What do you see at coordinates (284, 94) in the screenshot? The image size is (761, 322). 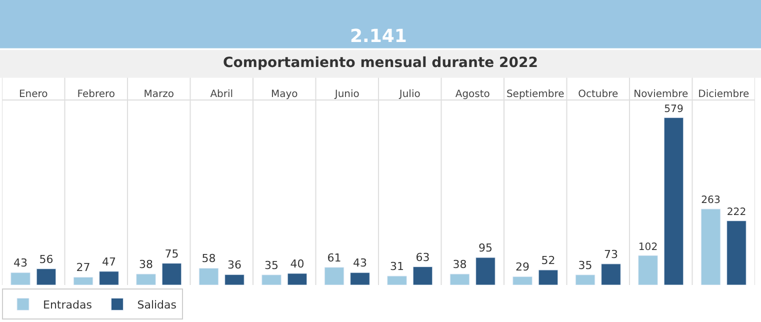 I see `x-tick-label: Mayo` at bounding box center [284, 94].